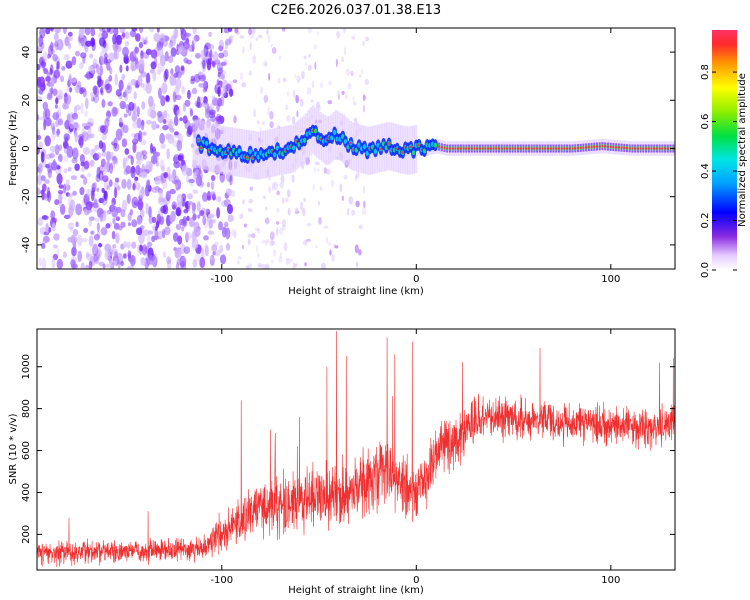  What do you see at coordinates (416, 580) in the screenshot?
I see `x-tick-label: 0` at bounding box center [416, 580].